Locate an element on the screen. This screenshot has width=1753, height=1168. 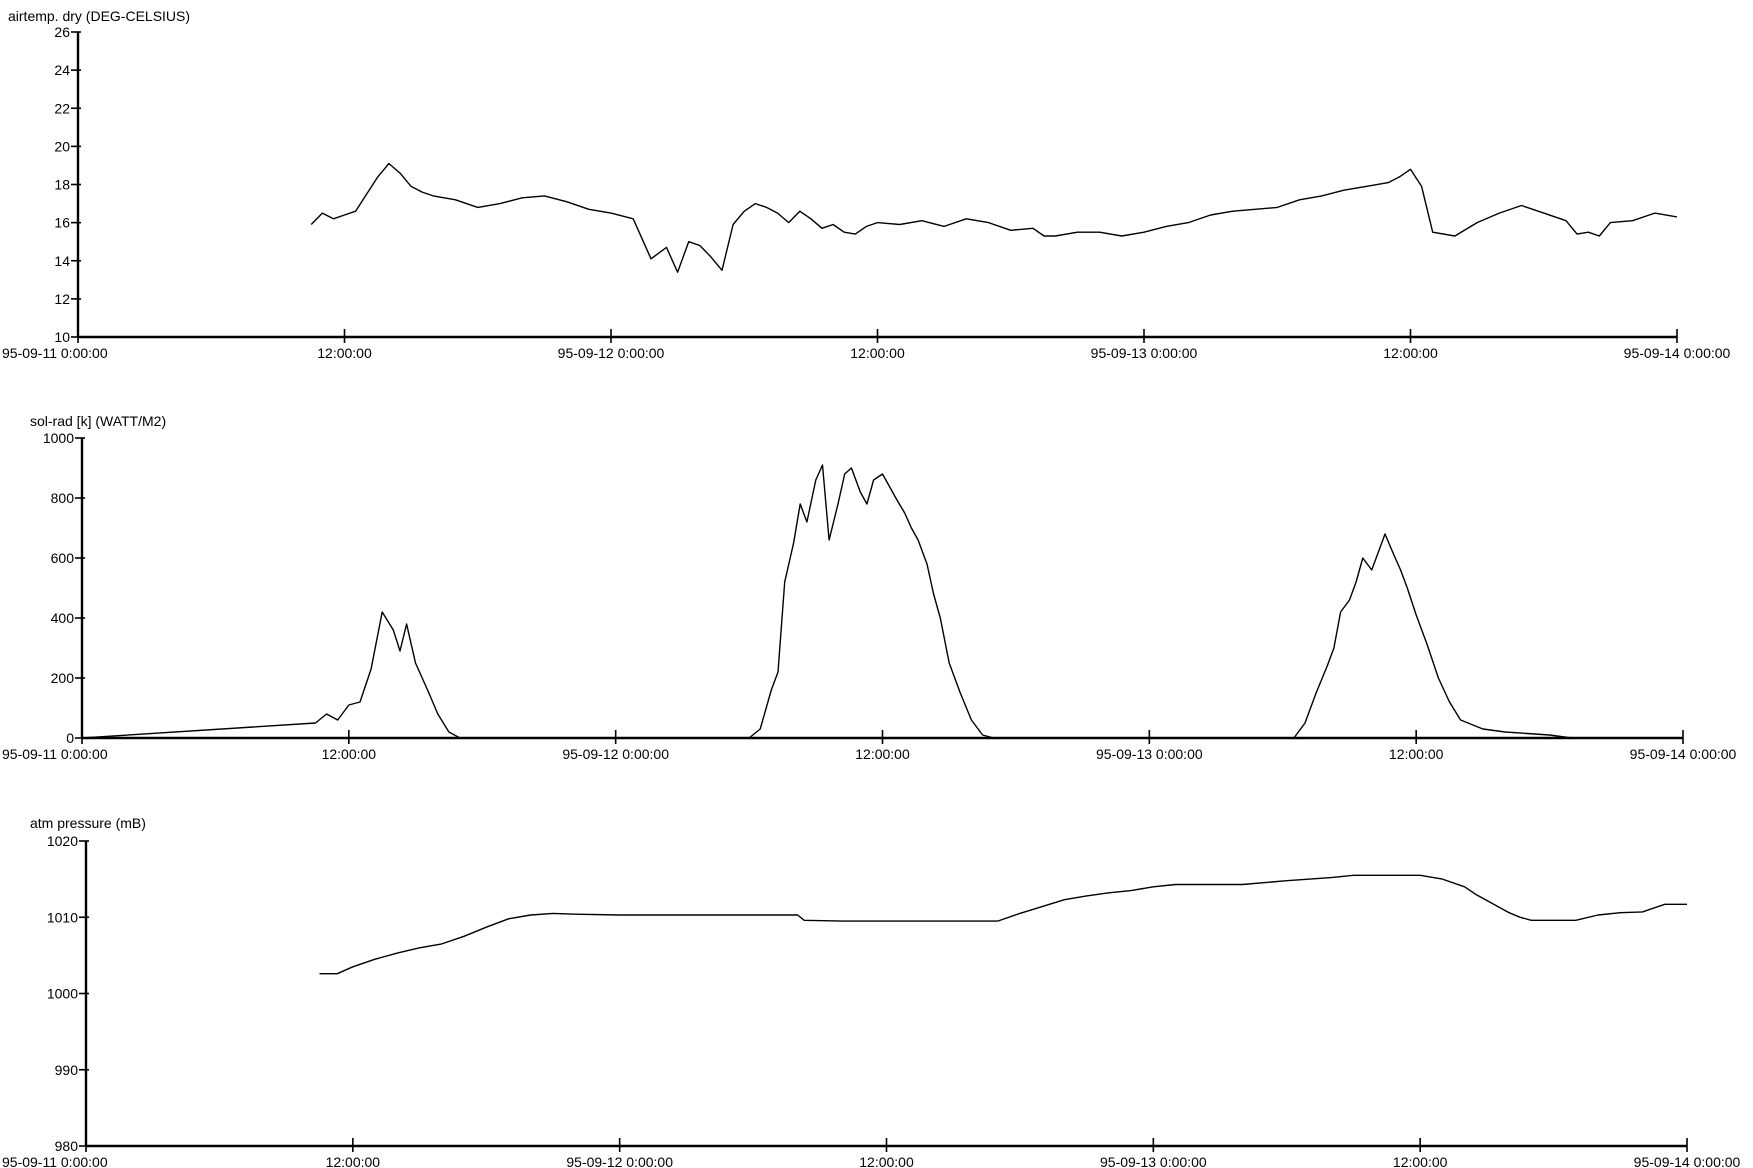
y-tick-label: 600 is located at coordinates (63, 558).